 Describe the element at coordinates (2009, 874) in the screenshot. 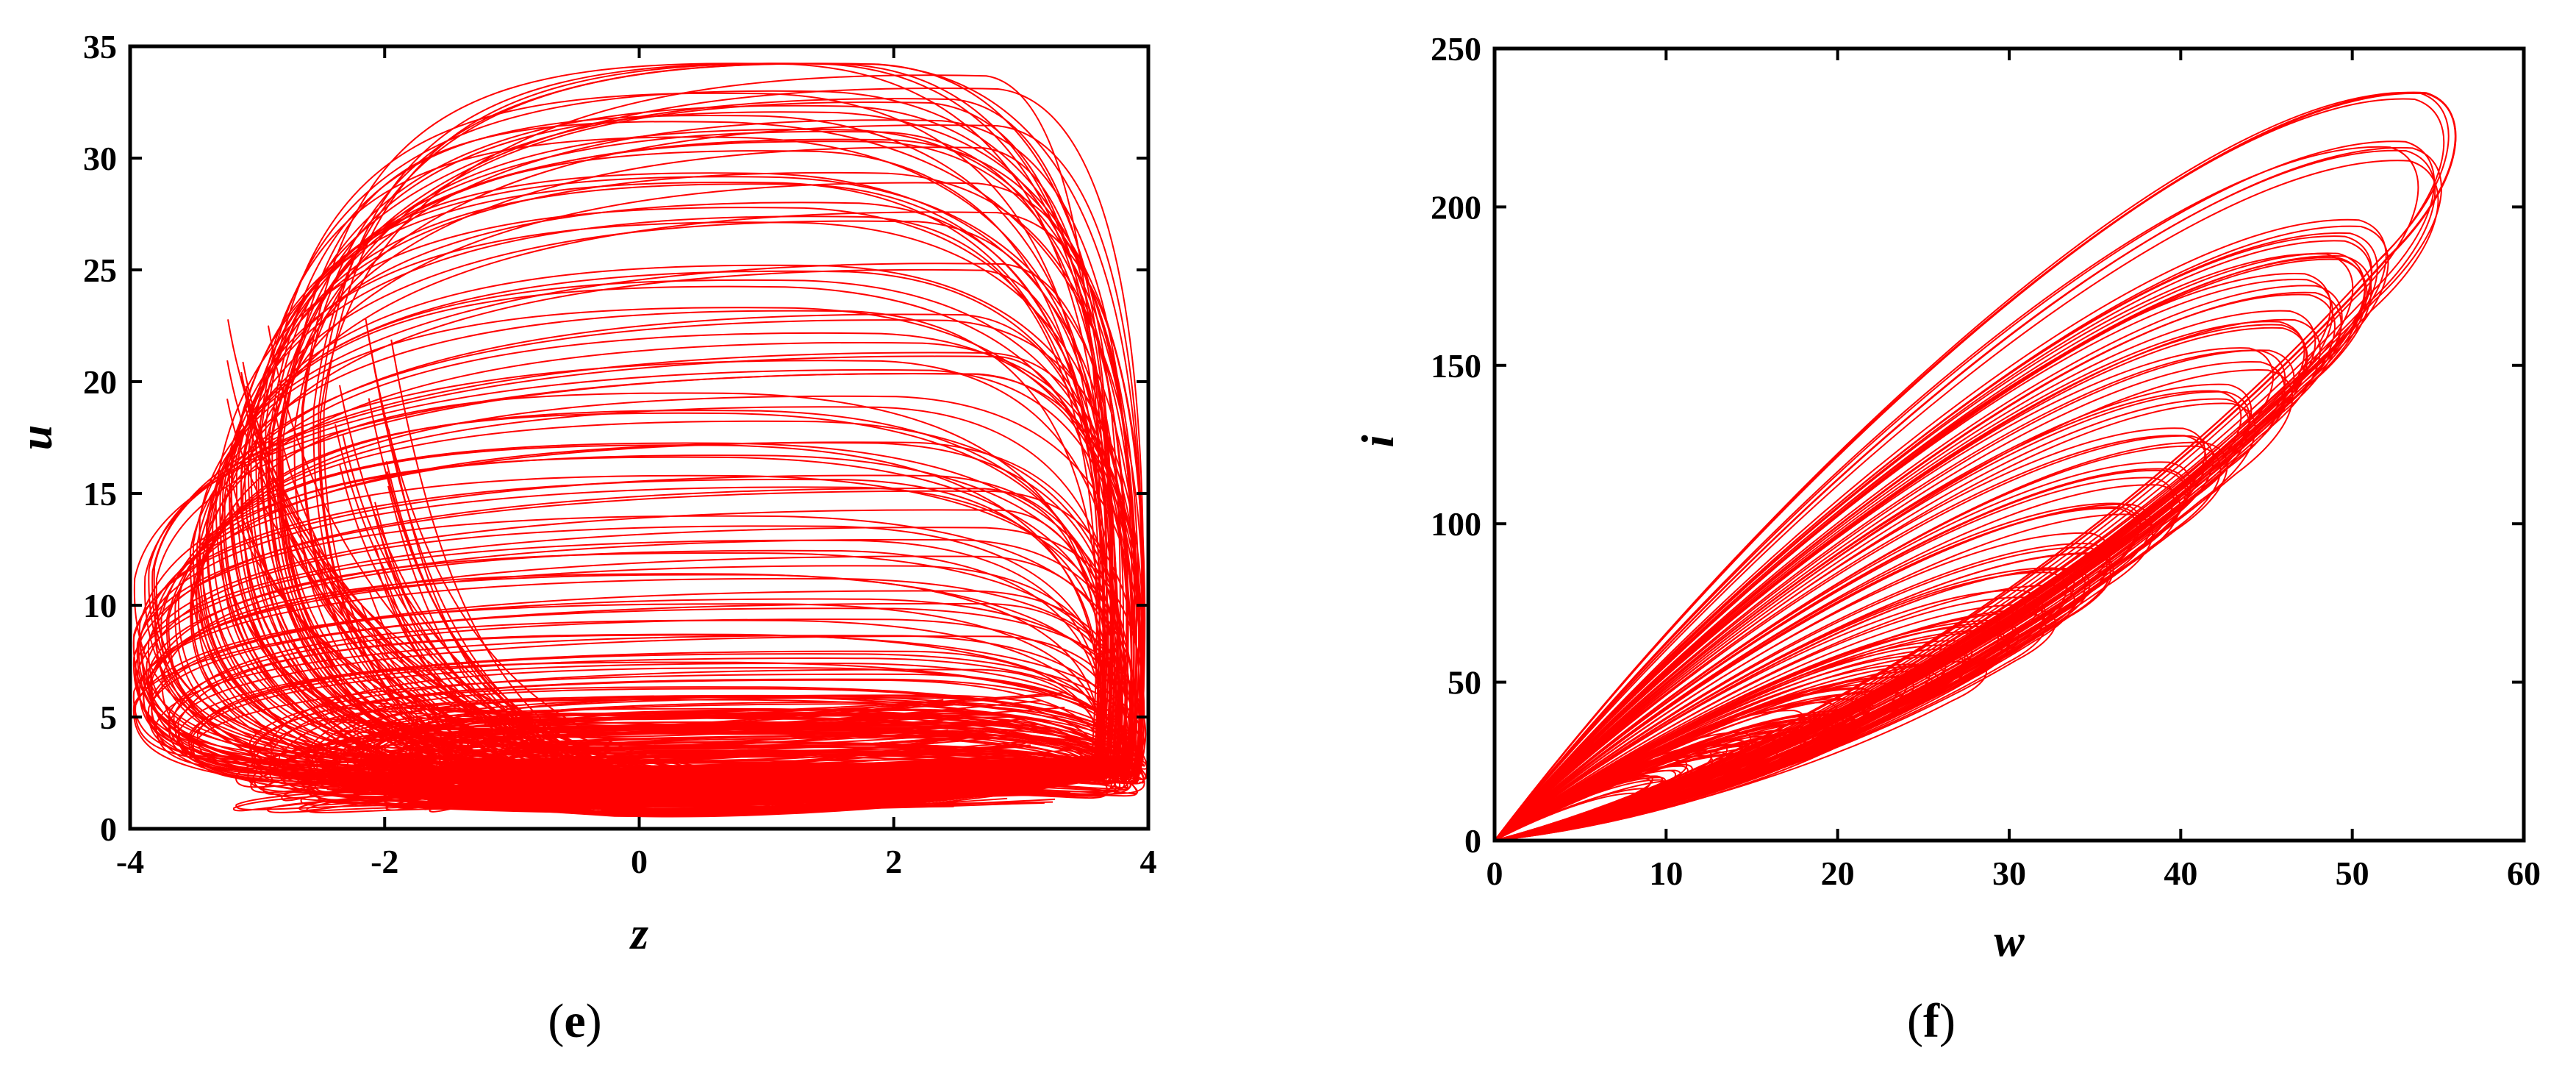

I see `x-tick-label-f: 30` at that location.